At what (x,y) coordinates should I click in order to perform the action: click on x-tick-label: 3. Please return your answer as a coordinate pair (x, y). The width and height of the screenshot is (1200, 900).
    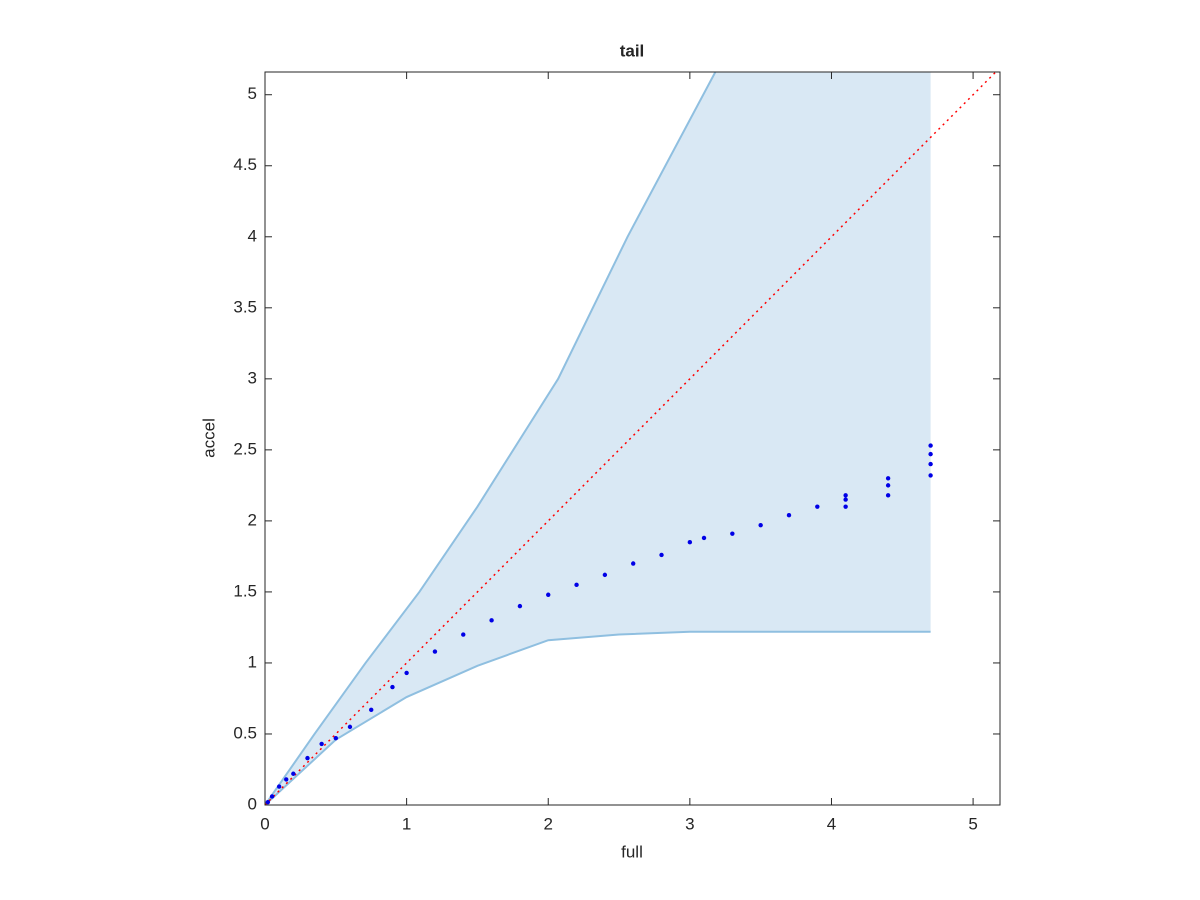
    Looking at the image, I should click on (689, 823).